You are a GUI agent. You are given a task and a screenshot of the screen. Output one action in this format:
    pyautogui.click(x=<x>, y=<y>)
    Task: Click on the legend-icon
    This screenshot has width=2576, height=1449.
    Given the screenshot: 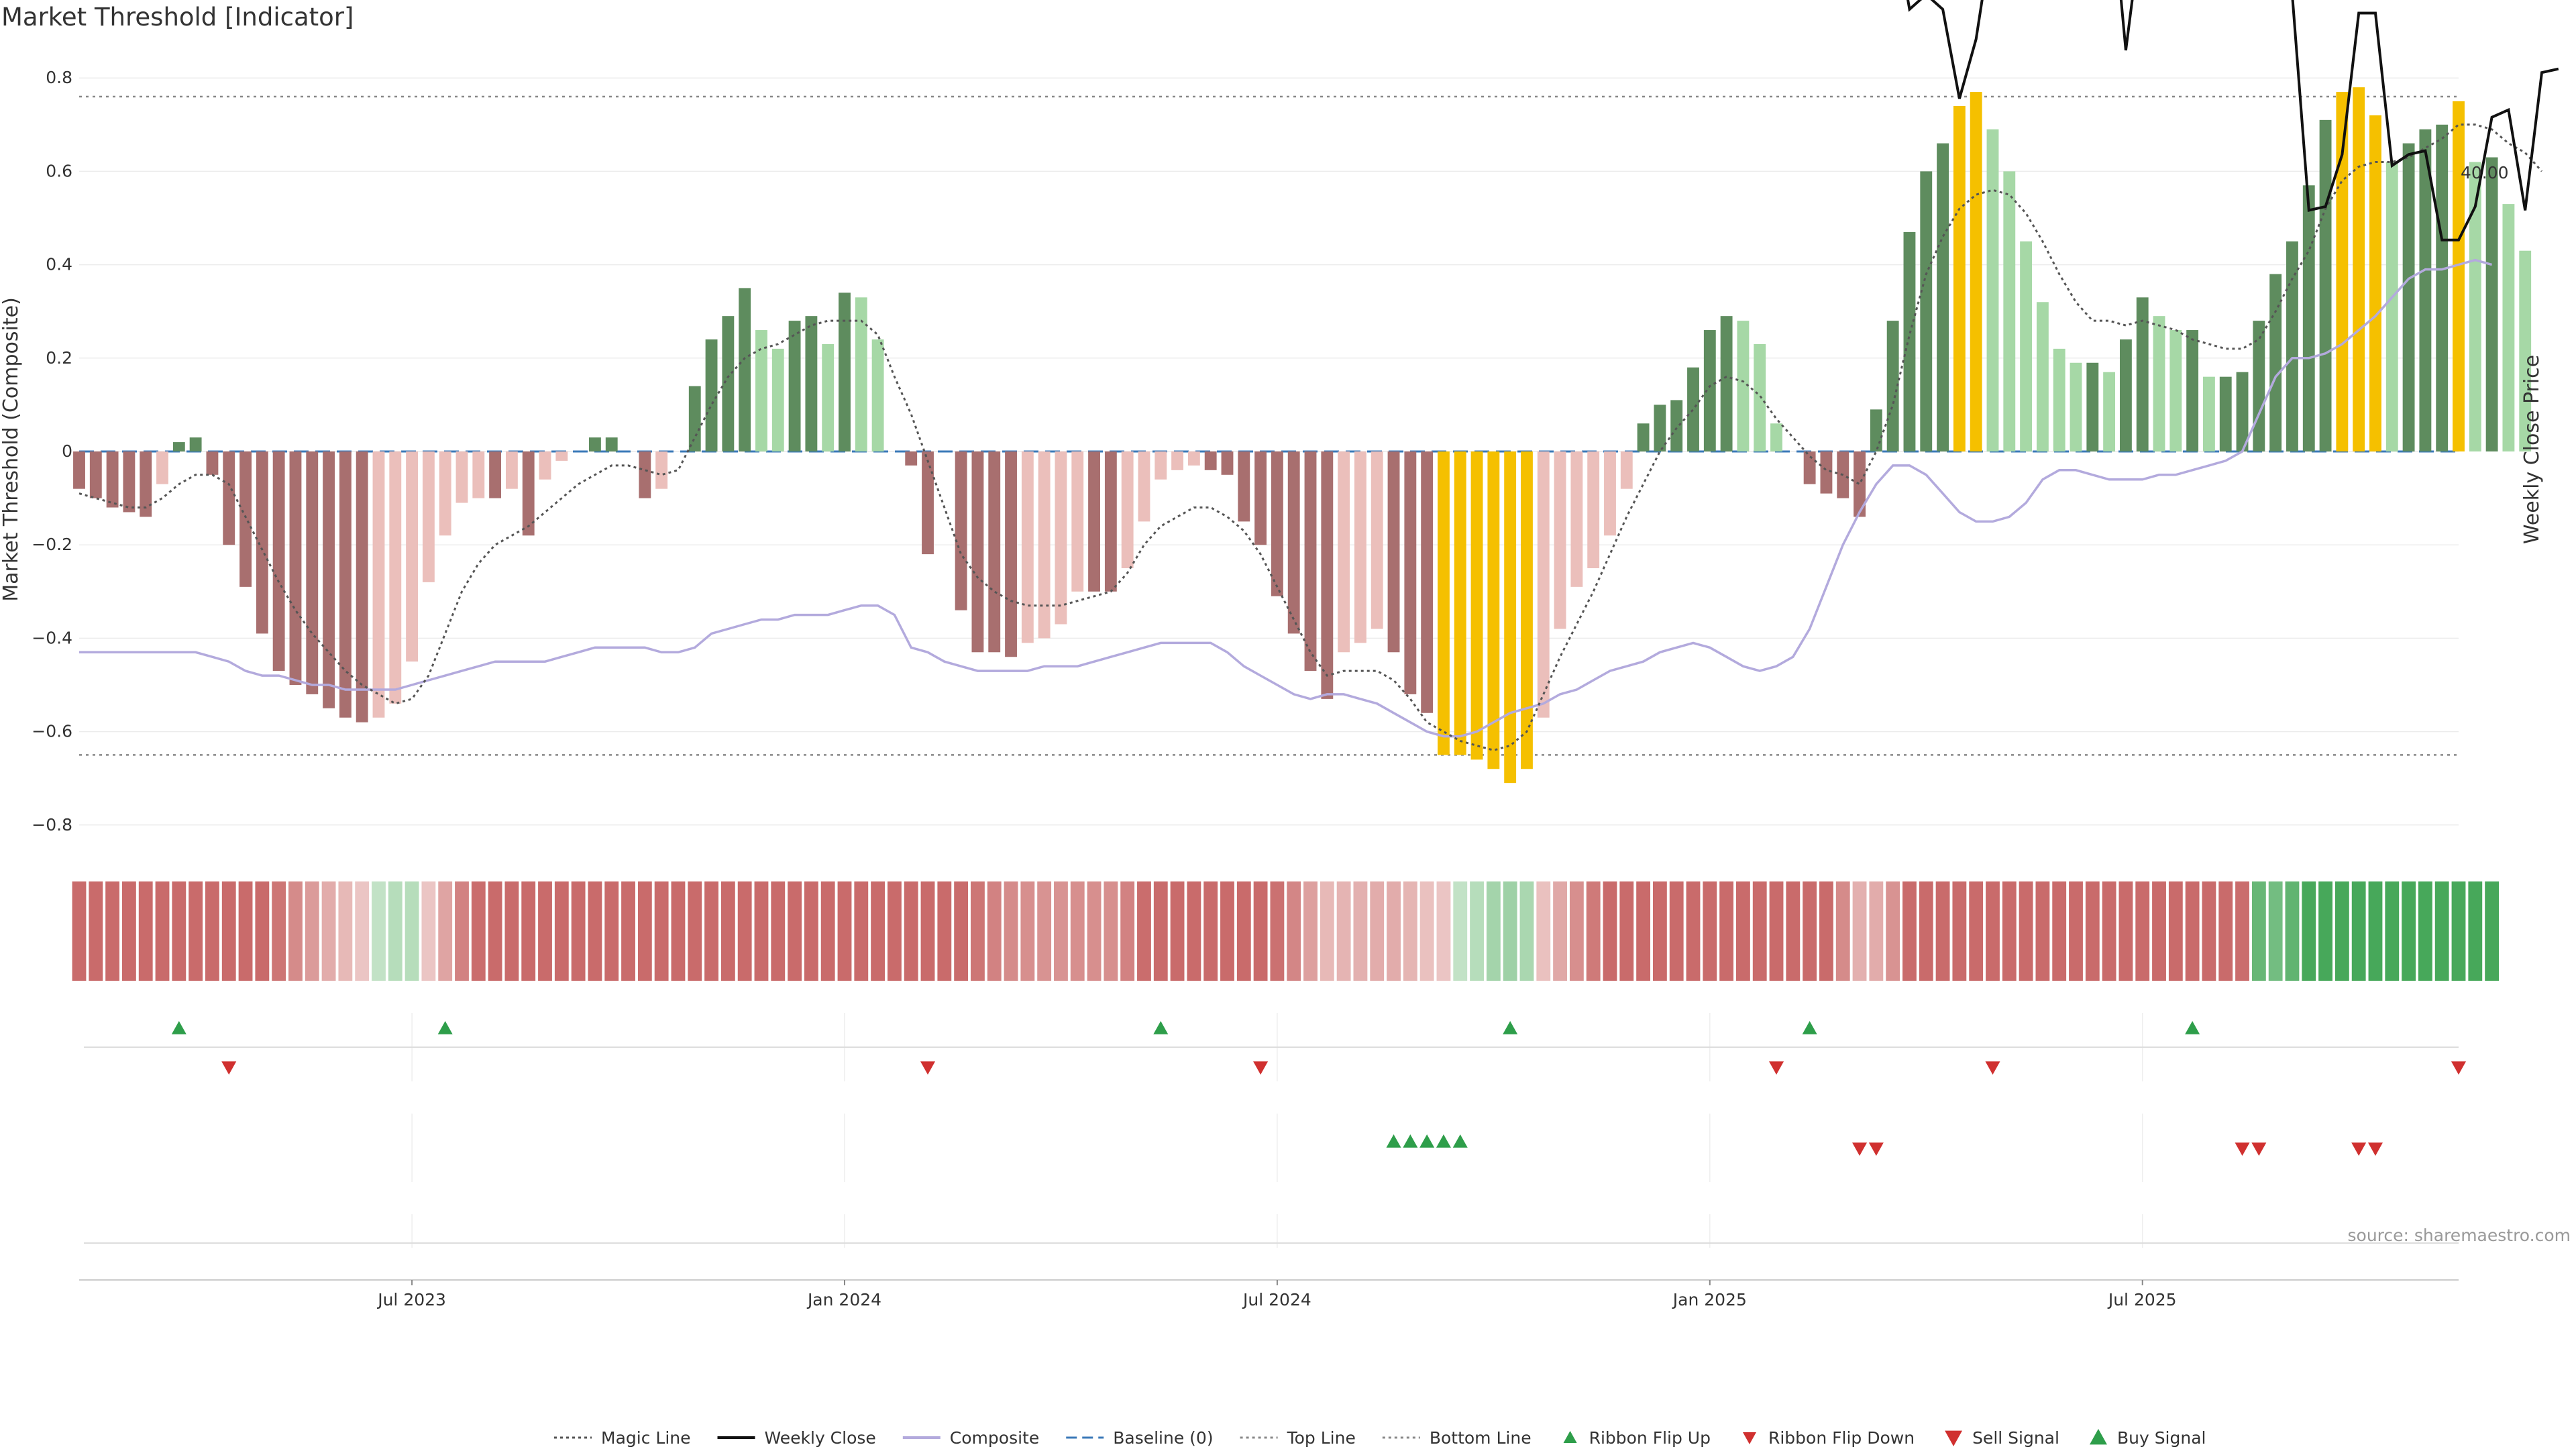 What is the action you would take?
    pyautogui.click(x=2098, y=1437)
    